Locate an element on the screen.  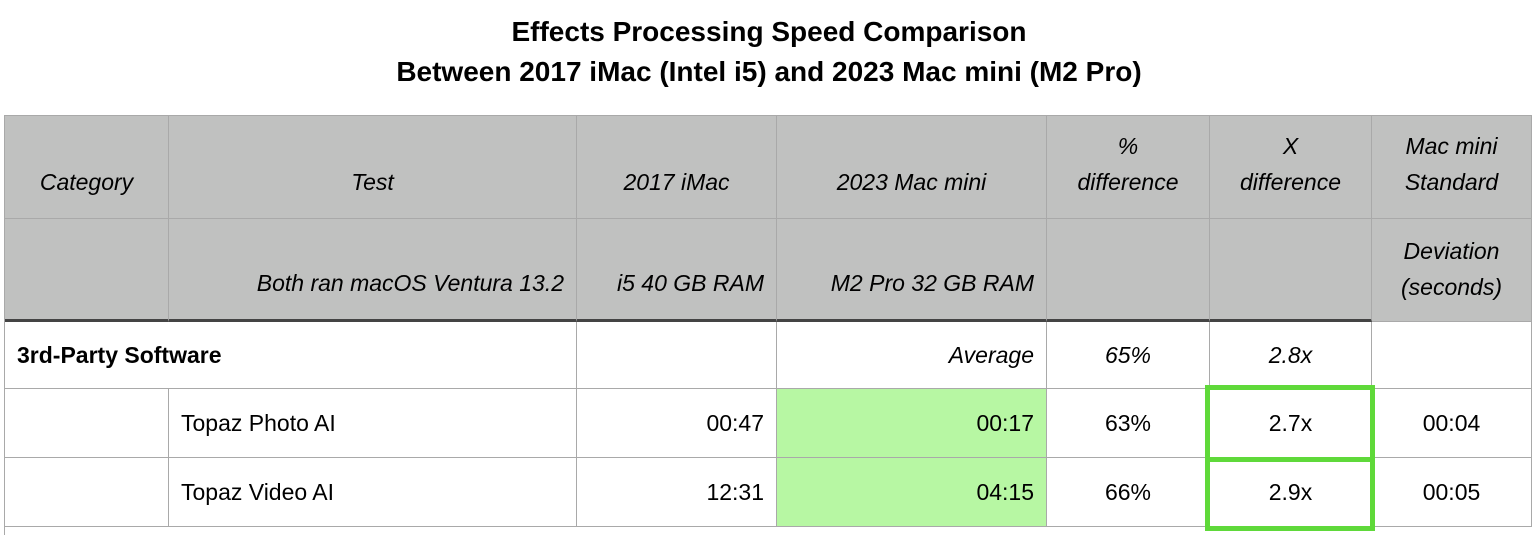
header-category: Category is located at coordinates (87, 167).